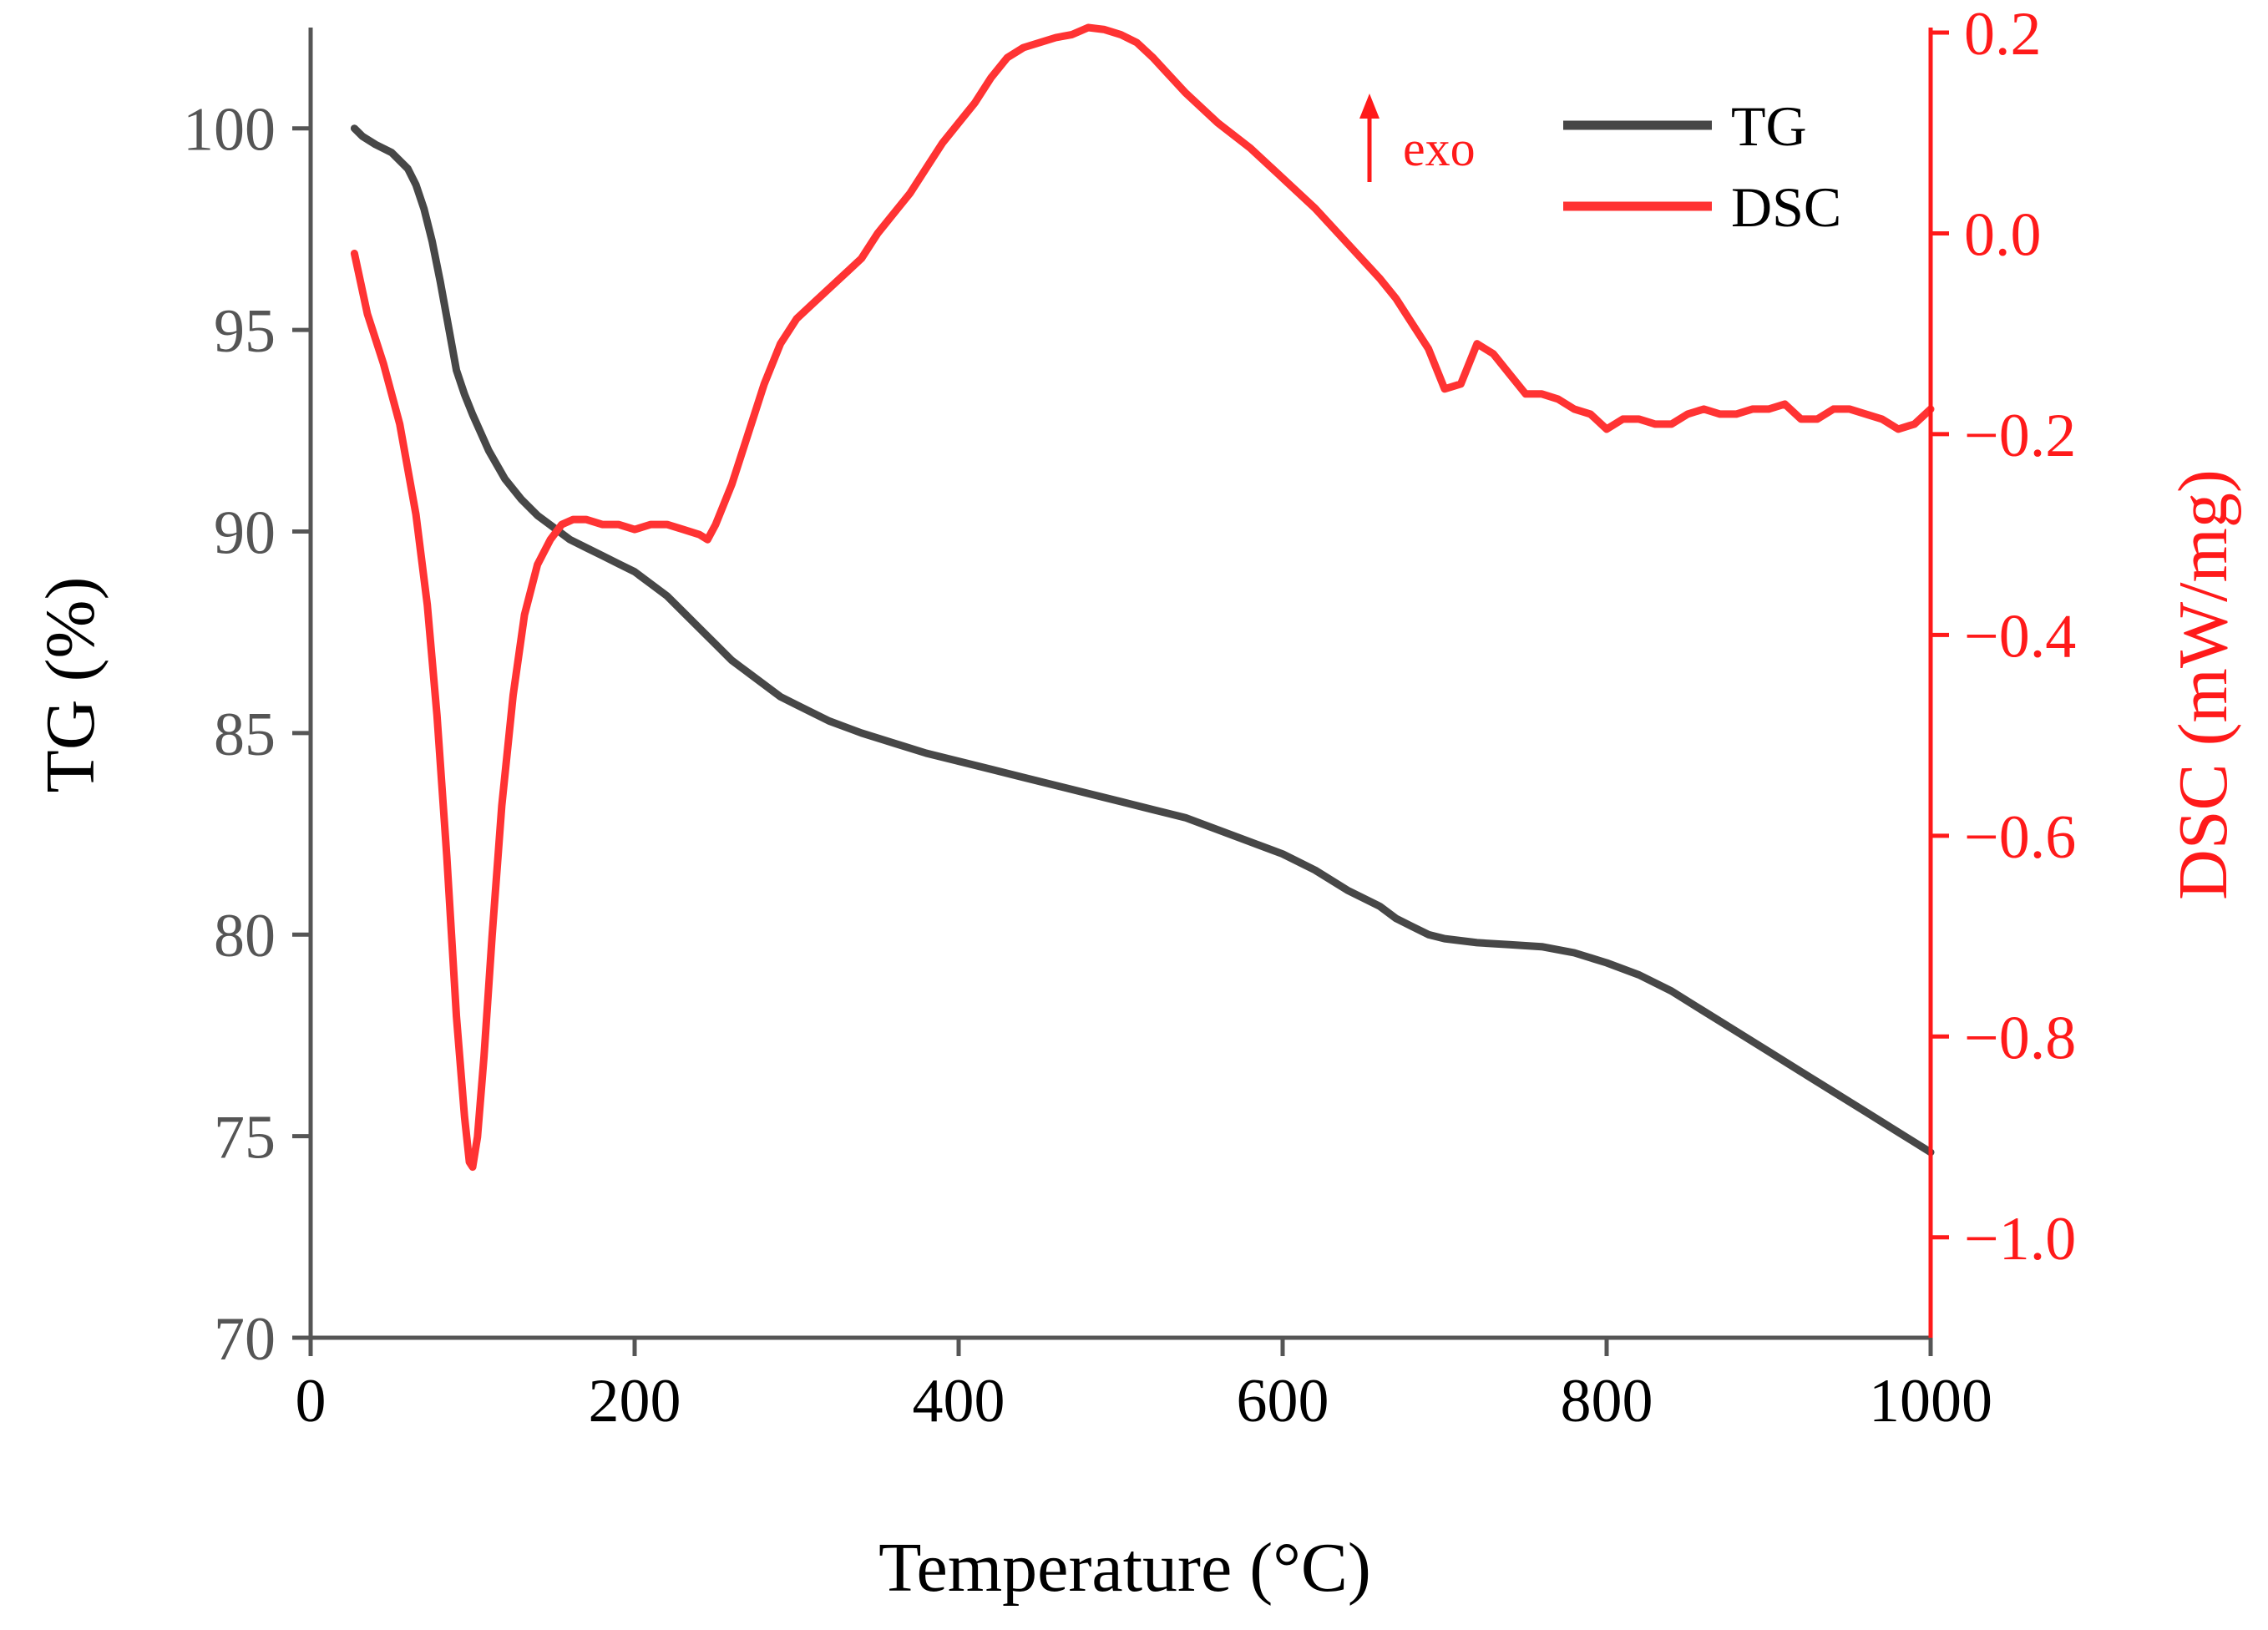 The width and height of the screenshot is (2268, 1630). I want to click on right-y-axis-title: DSC (mW/mg), so click(2203, 684).